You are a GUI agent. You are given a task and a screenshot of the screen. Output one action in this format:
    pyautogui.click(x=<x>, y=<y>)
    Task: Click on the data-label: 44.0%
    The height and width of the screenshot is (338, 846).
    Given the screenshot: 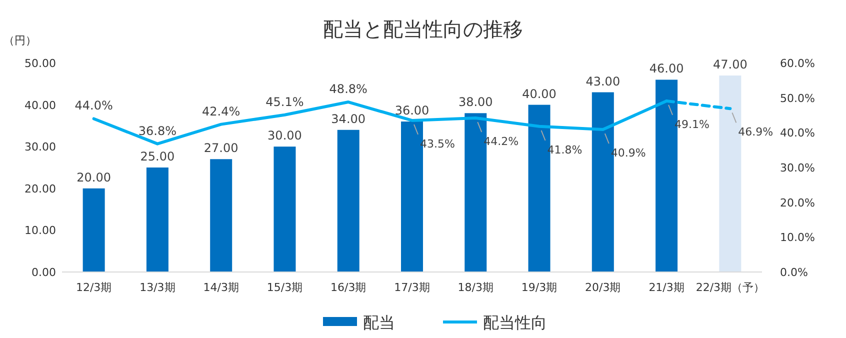 What is the action you would take?
    pyautogui.click(x=93, y=105)
    